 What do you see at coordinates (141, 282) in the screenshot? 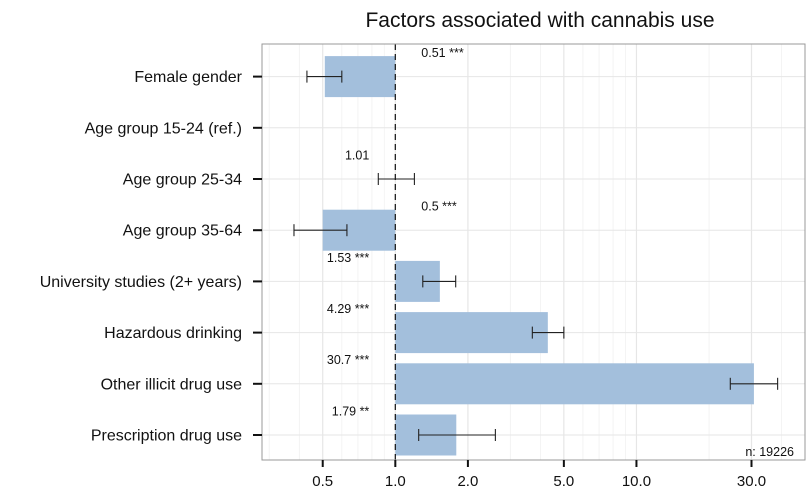
I see `y-tick-label: University studies (2+ years)` at bounding box center [141, 282].